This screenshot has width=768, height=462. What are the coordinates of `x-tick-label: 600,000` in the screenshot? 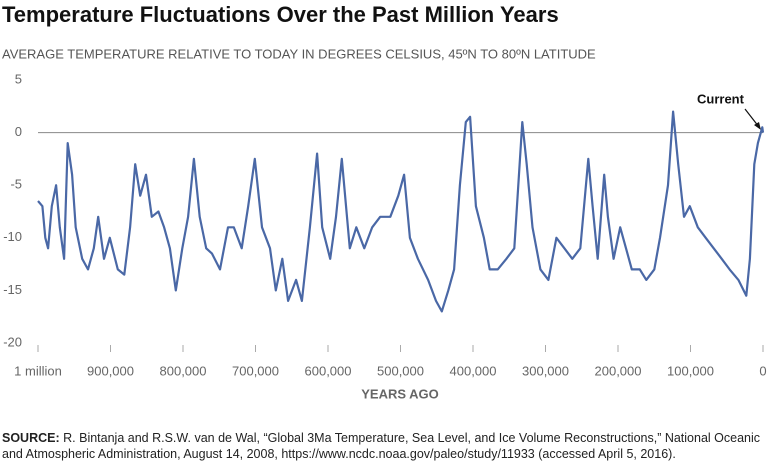 It's located at (328, 370).